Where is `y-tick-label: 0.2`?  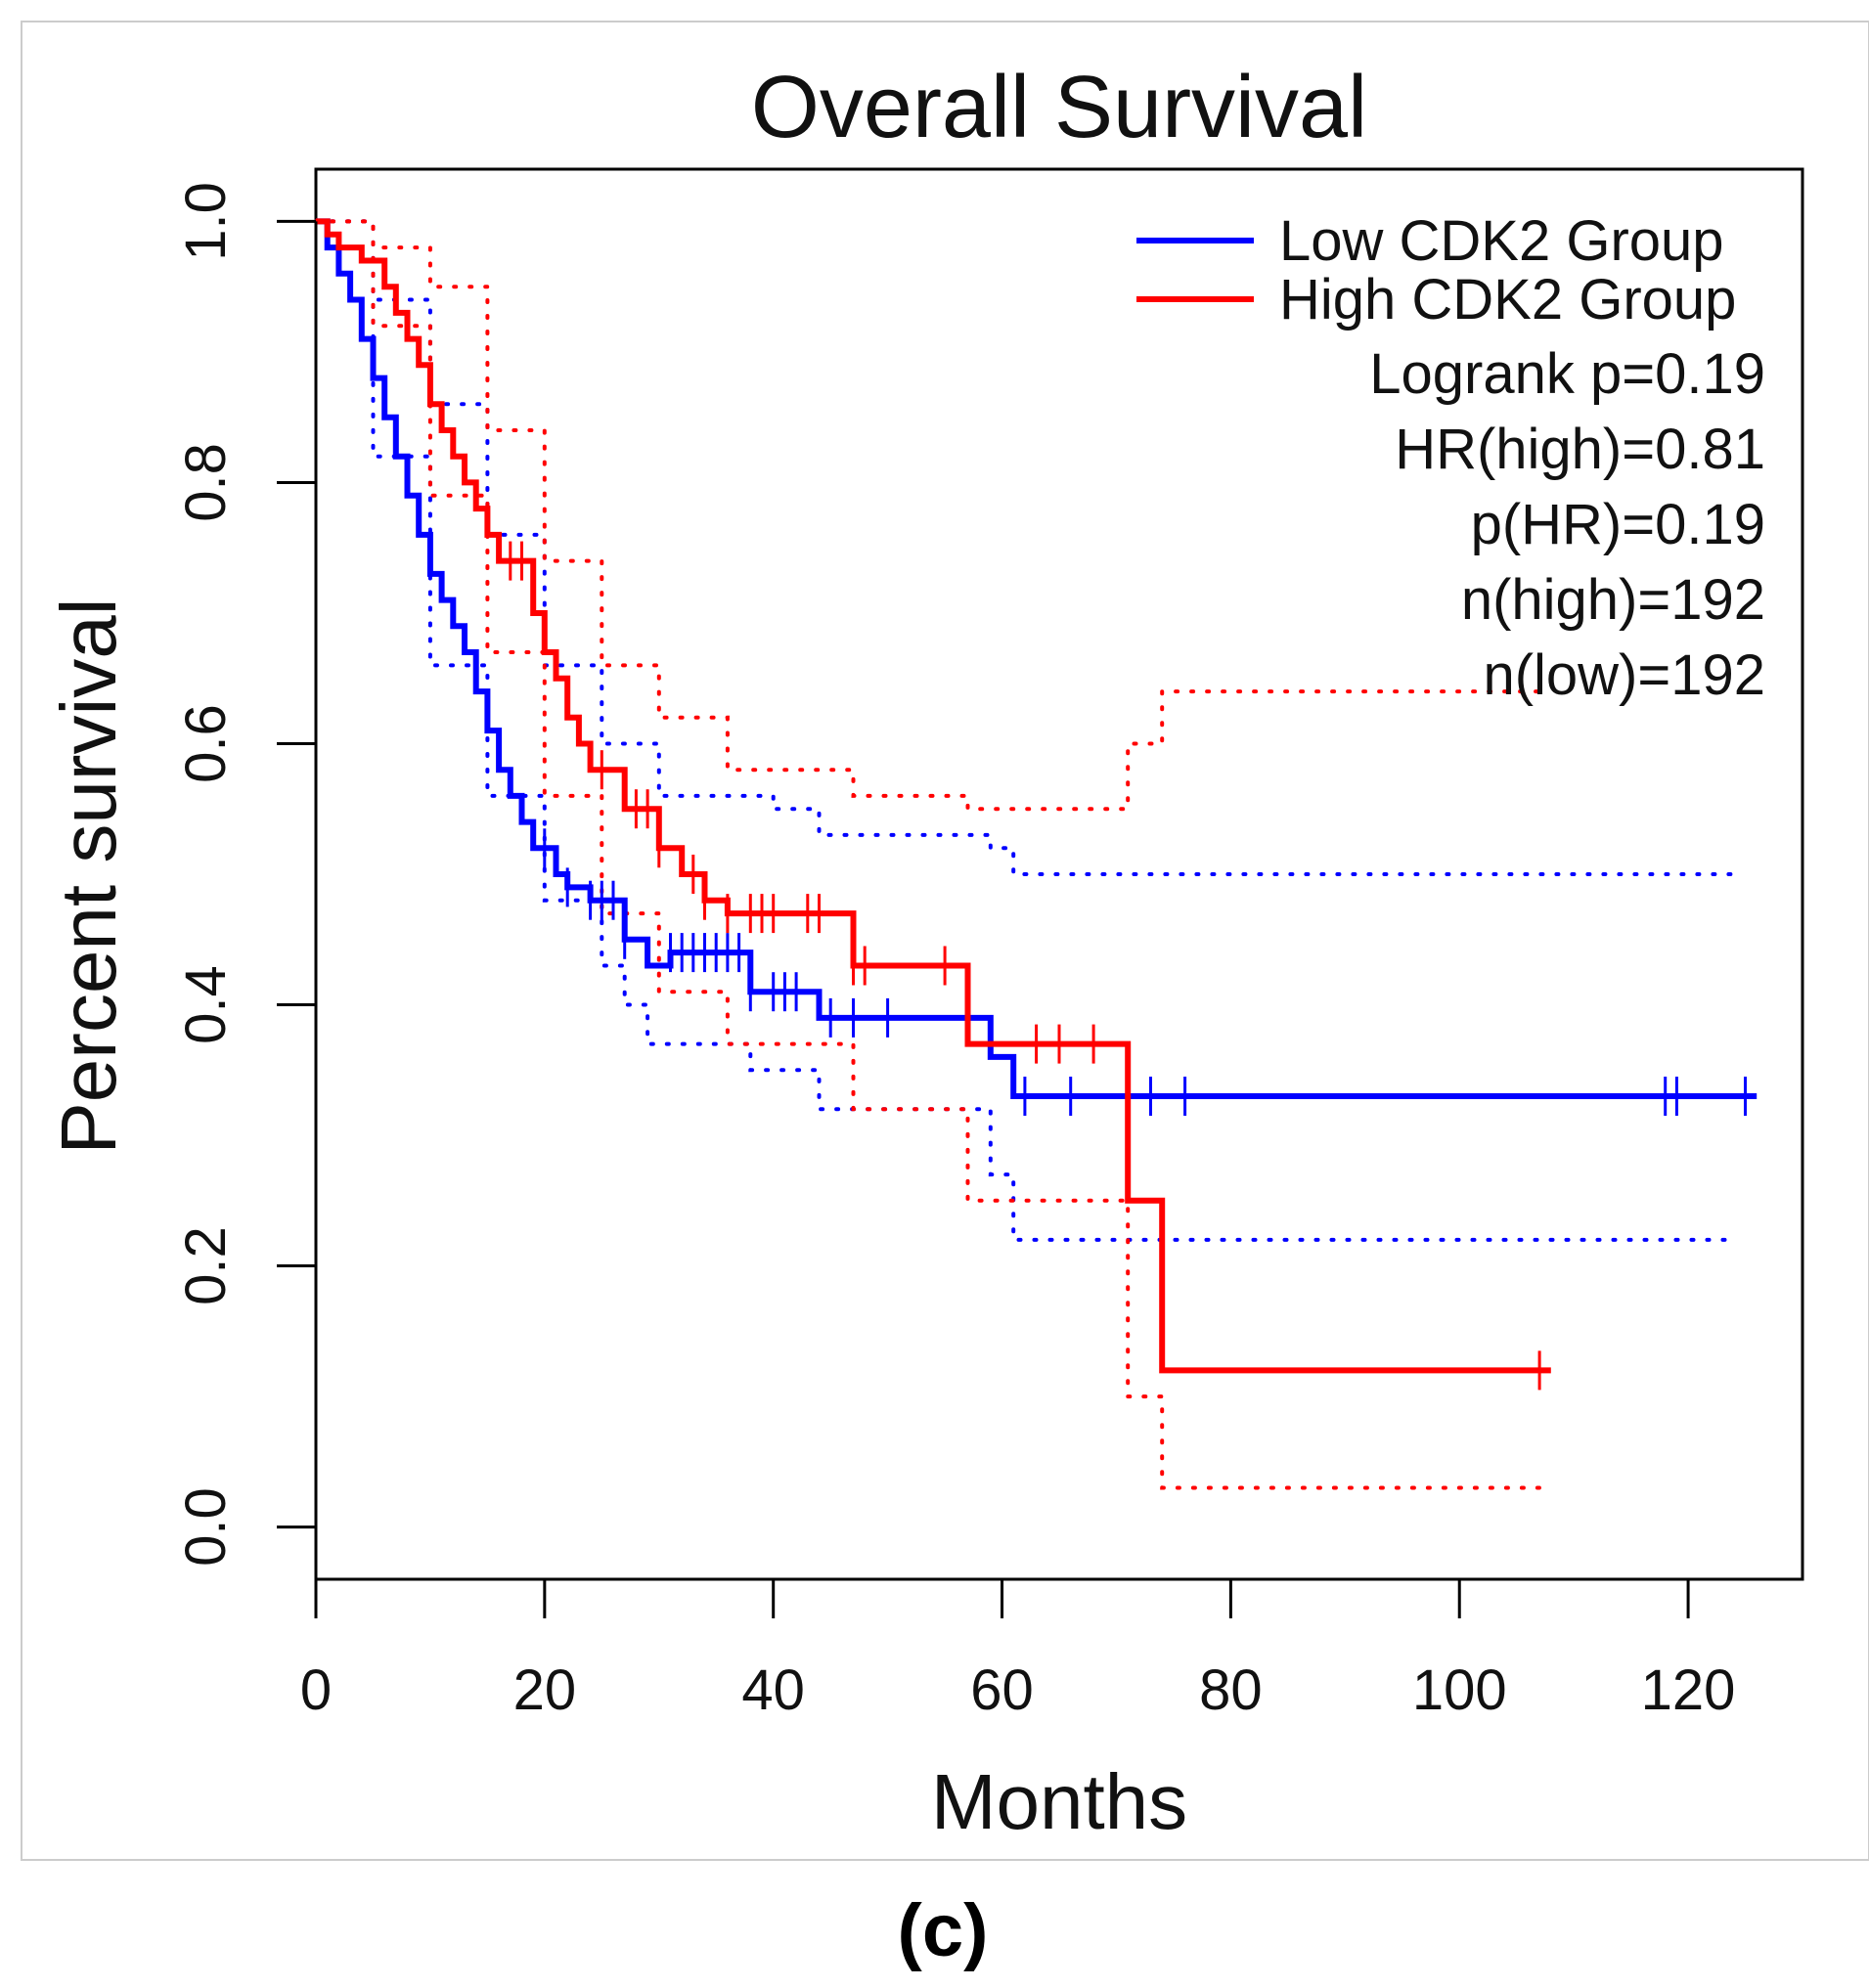
y-tick-label: 0.2 is located at coordinates (206, 1265).